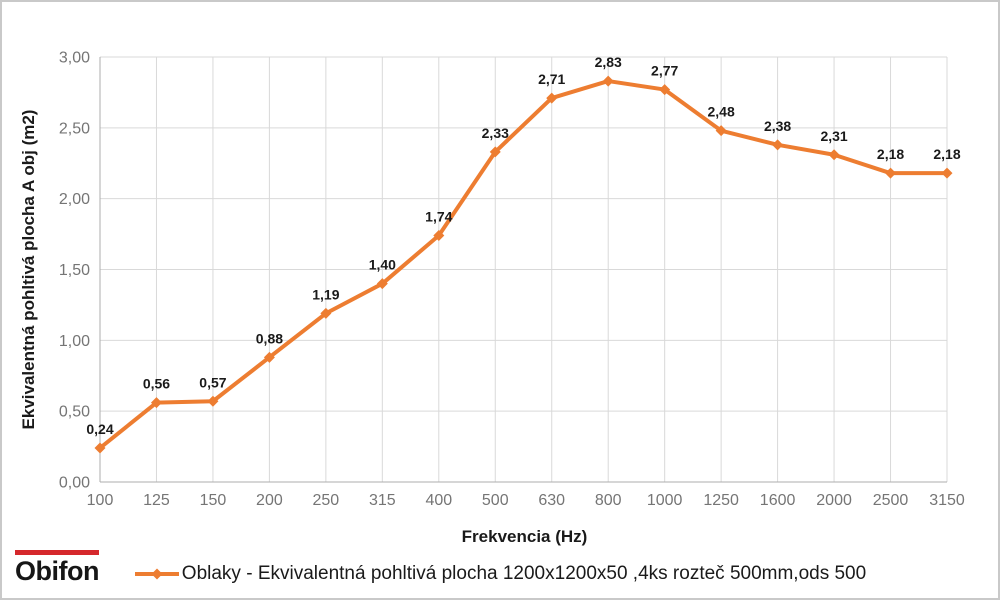 This screenshot has height=600, width=1000. I want to click on svg-text: 1,74, so click(438, 217).